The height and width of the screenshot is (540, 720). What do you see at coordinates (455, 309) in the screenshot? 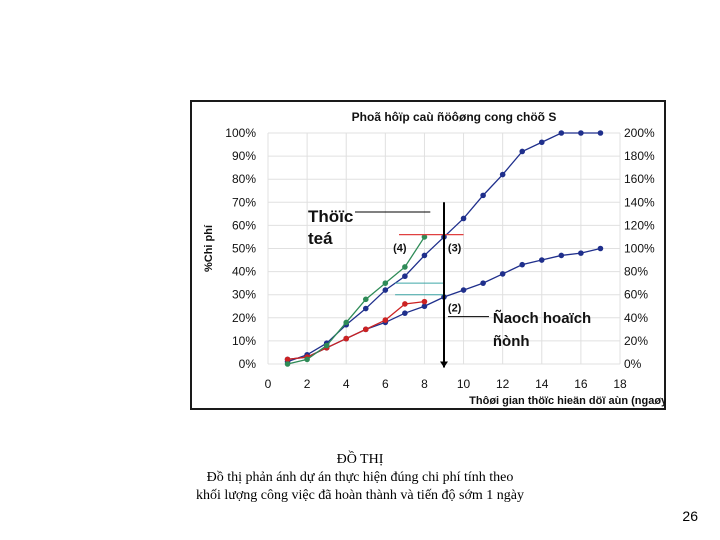
I see `label-2: (2)` at bounding box center [455, 309].